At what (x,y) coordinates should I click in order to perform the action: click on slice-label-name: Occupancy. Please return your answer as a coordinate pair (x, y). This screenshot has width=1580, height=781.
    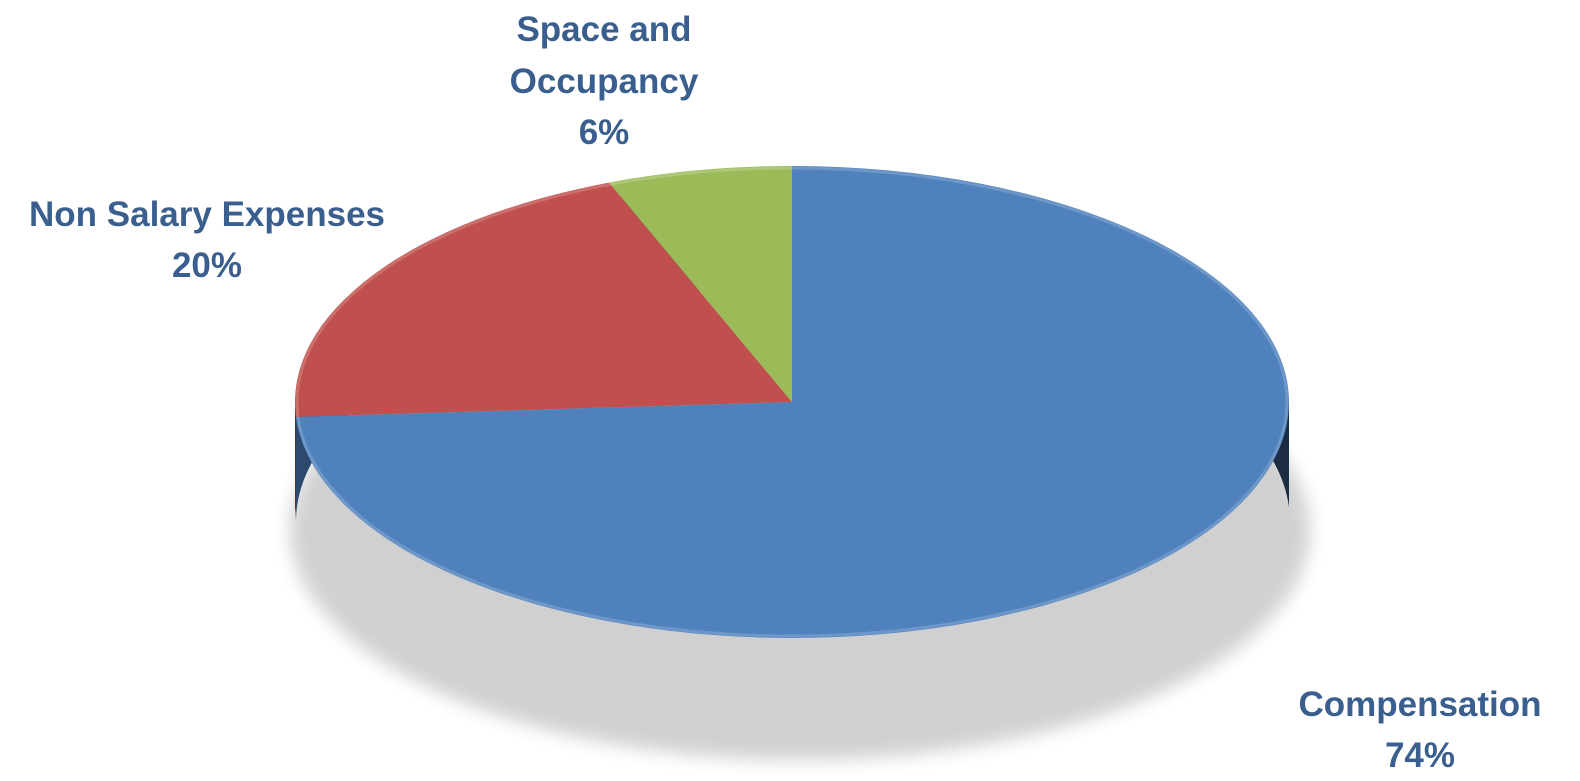
    Looking at the image, I should click on (604, 81).